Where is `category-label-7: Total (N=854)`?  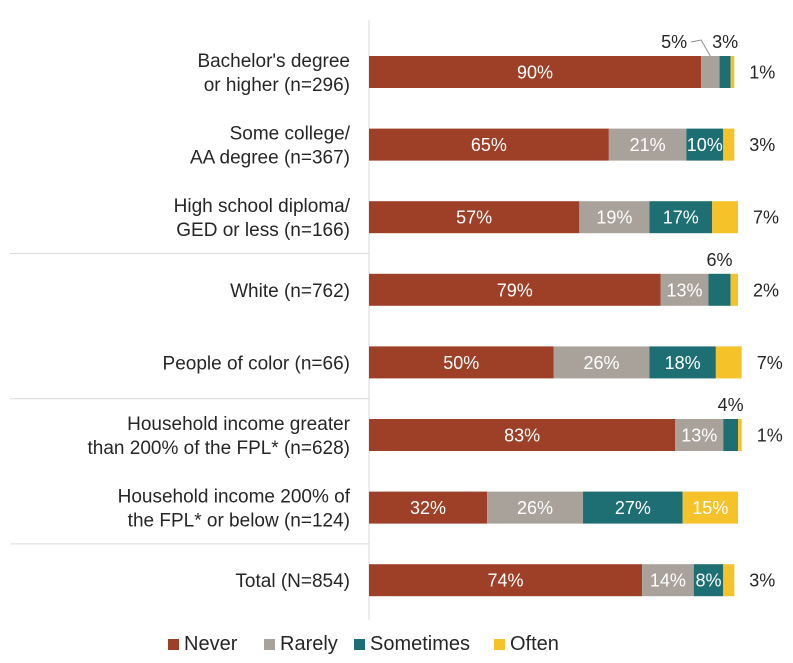 category-label-7: Total (N=854) is located at coordinates (292, 581).